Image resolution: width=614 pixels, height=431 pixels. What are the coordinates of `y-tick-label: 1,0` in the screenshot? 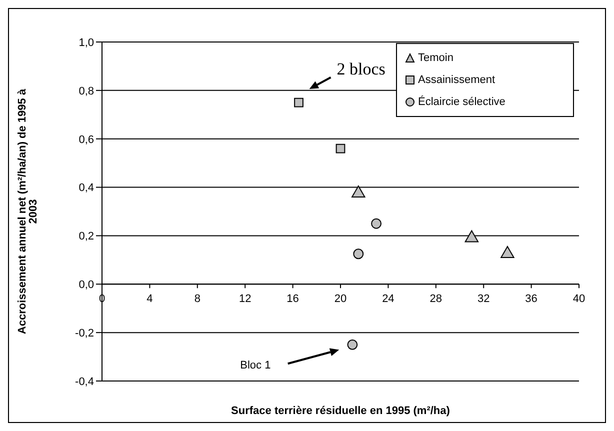 It's located at (86, 42).